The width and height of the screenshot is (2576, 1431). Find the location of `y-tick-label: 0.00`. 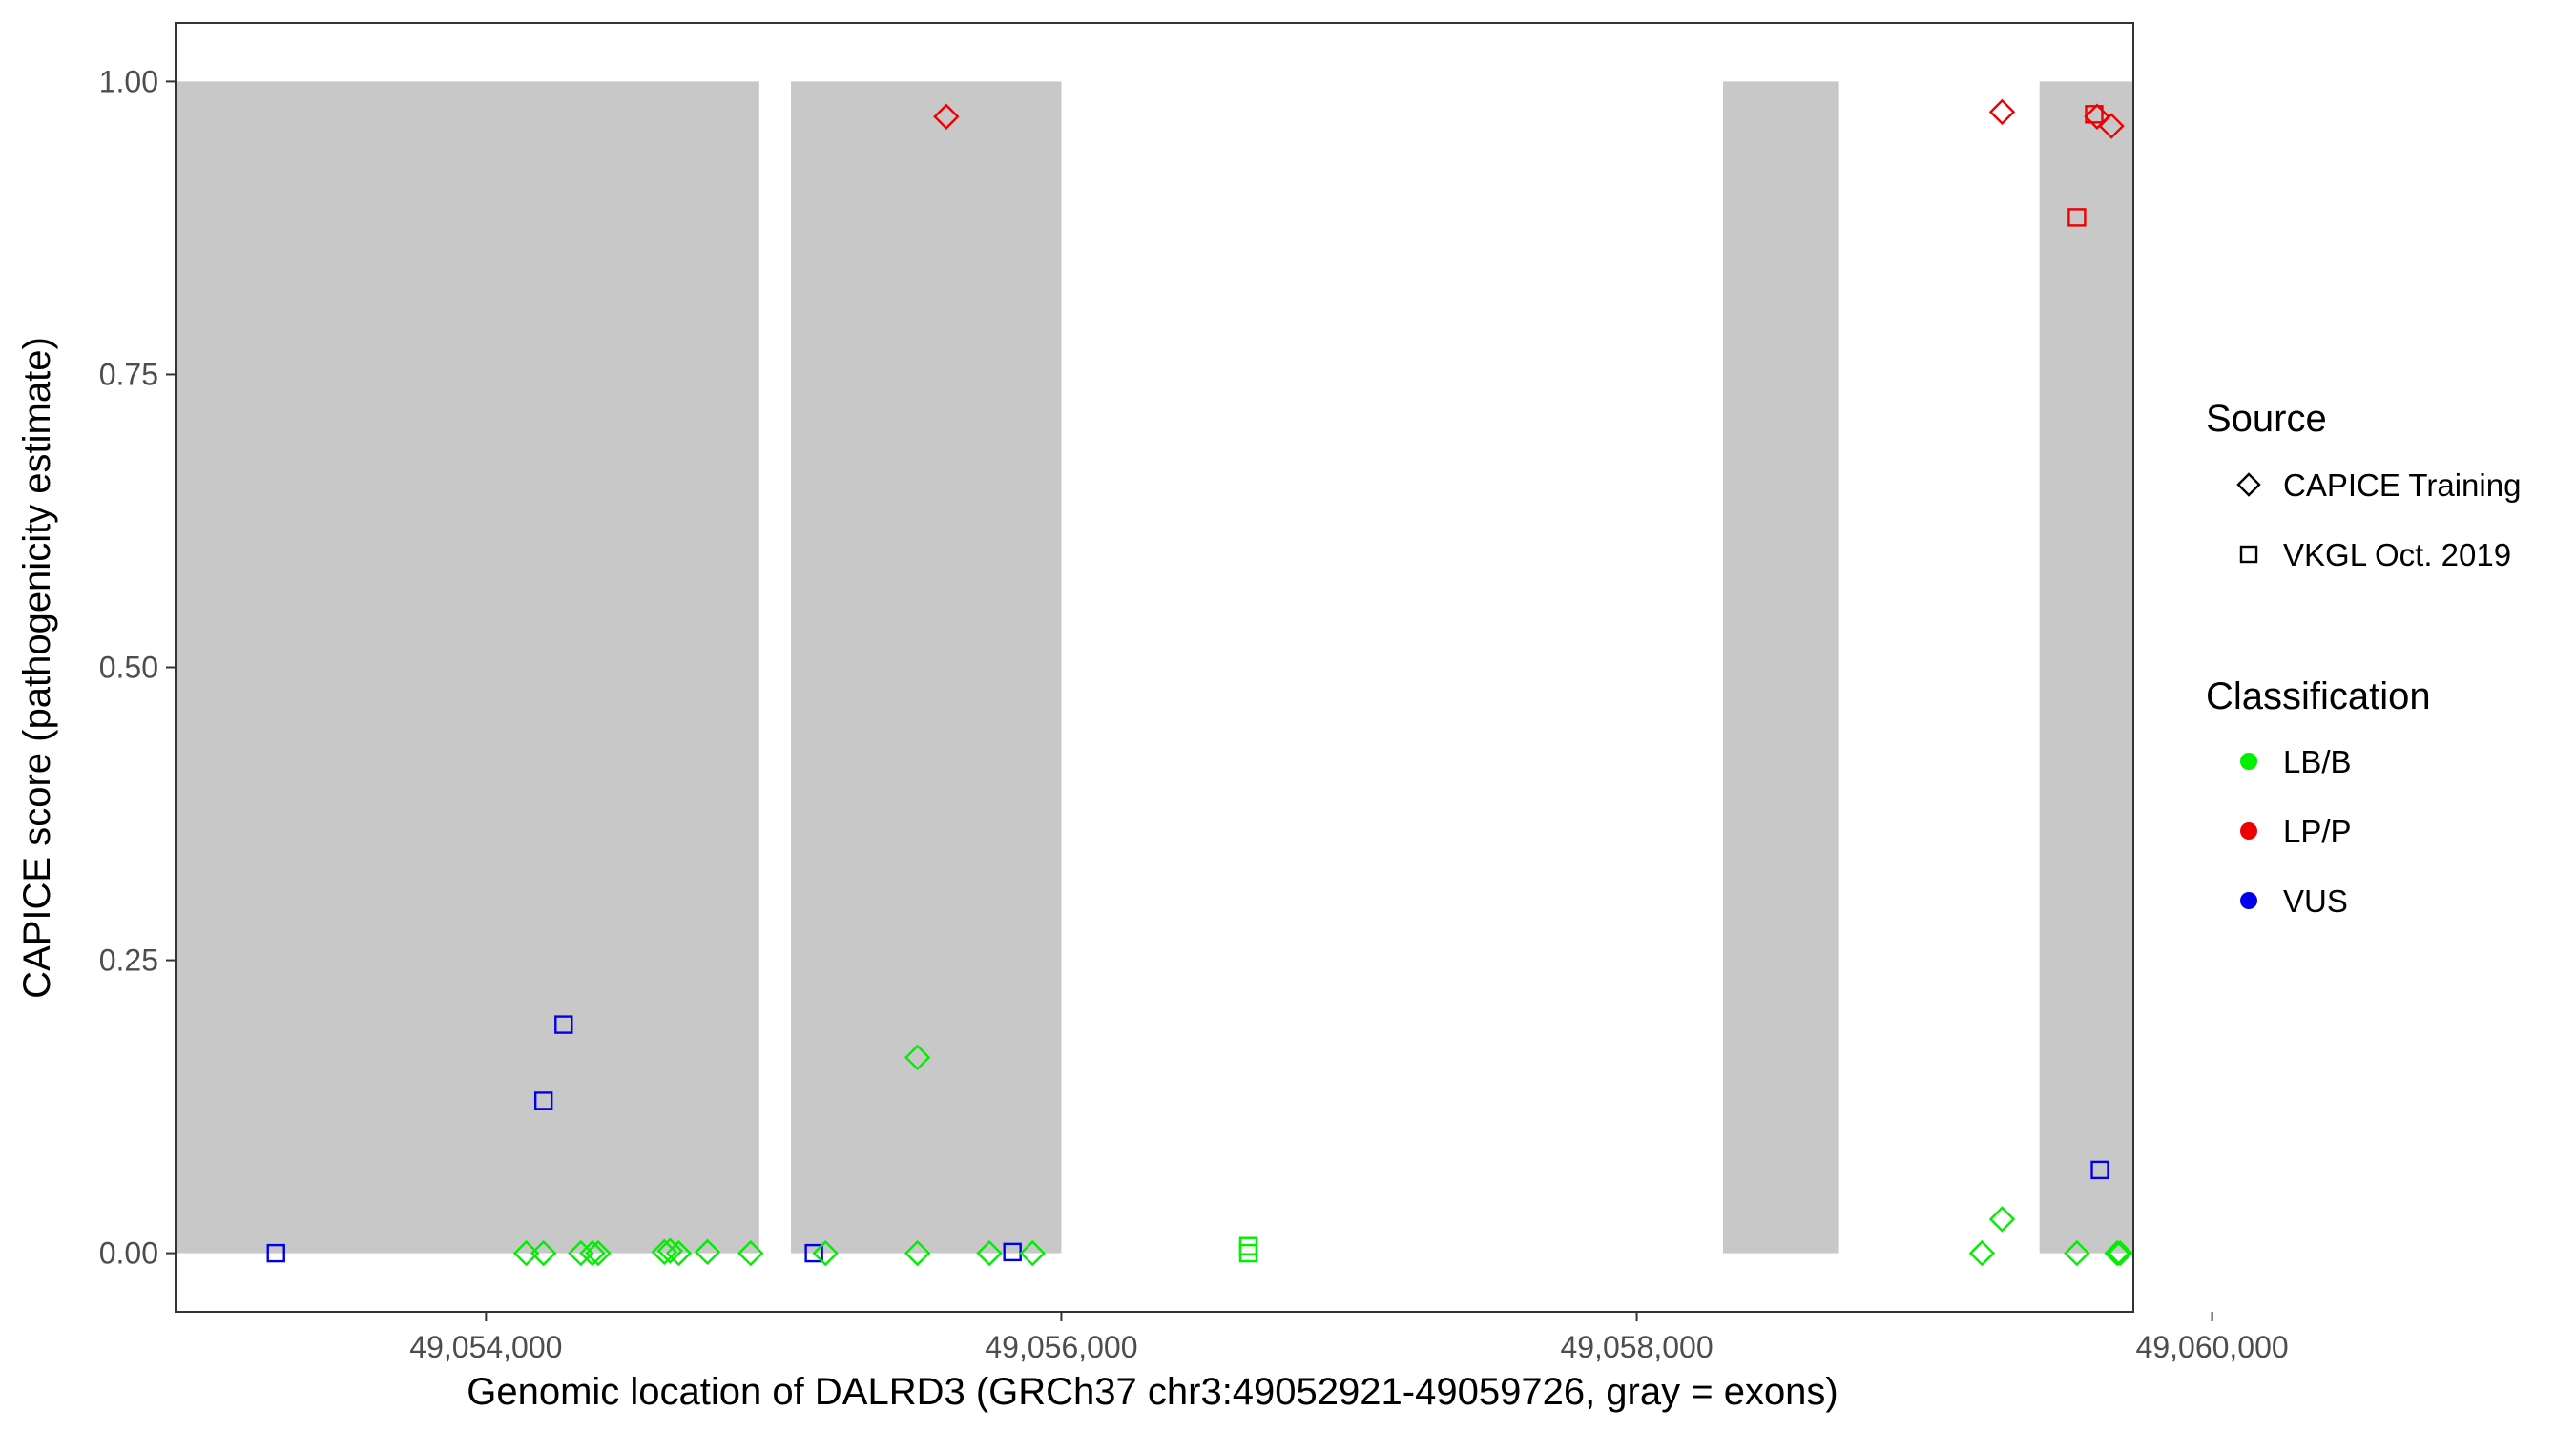

y-tick-label: 0.00 is located at coordinates (128, 1253).